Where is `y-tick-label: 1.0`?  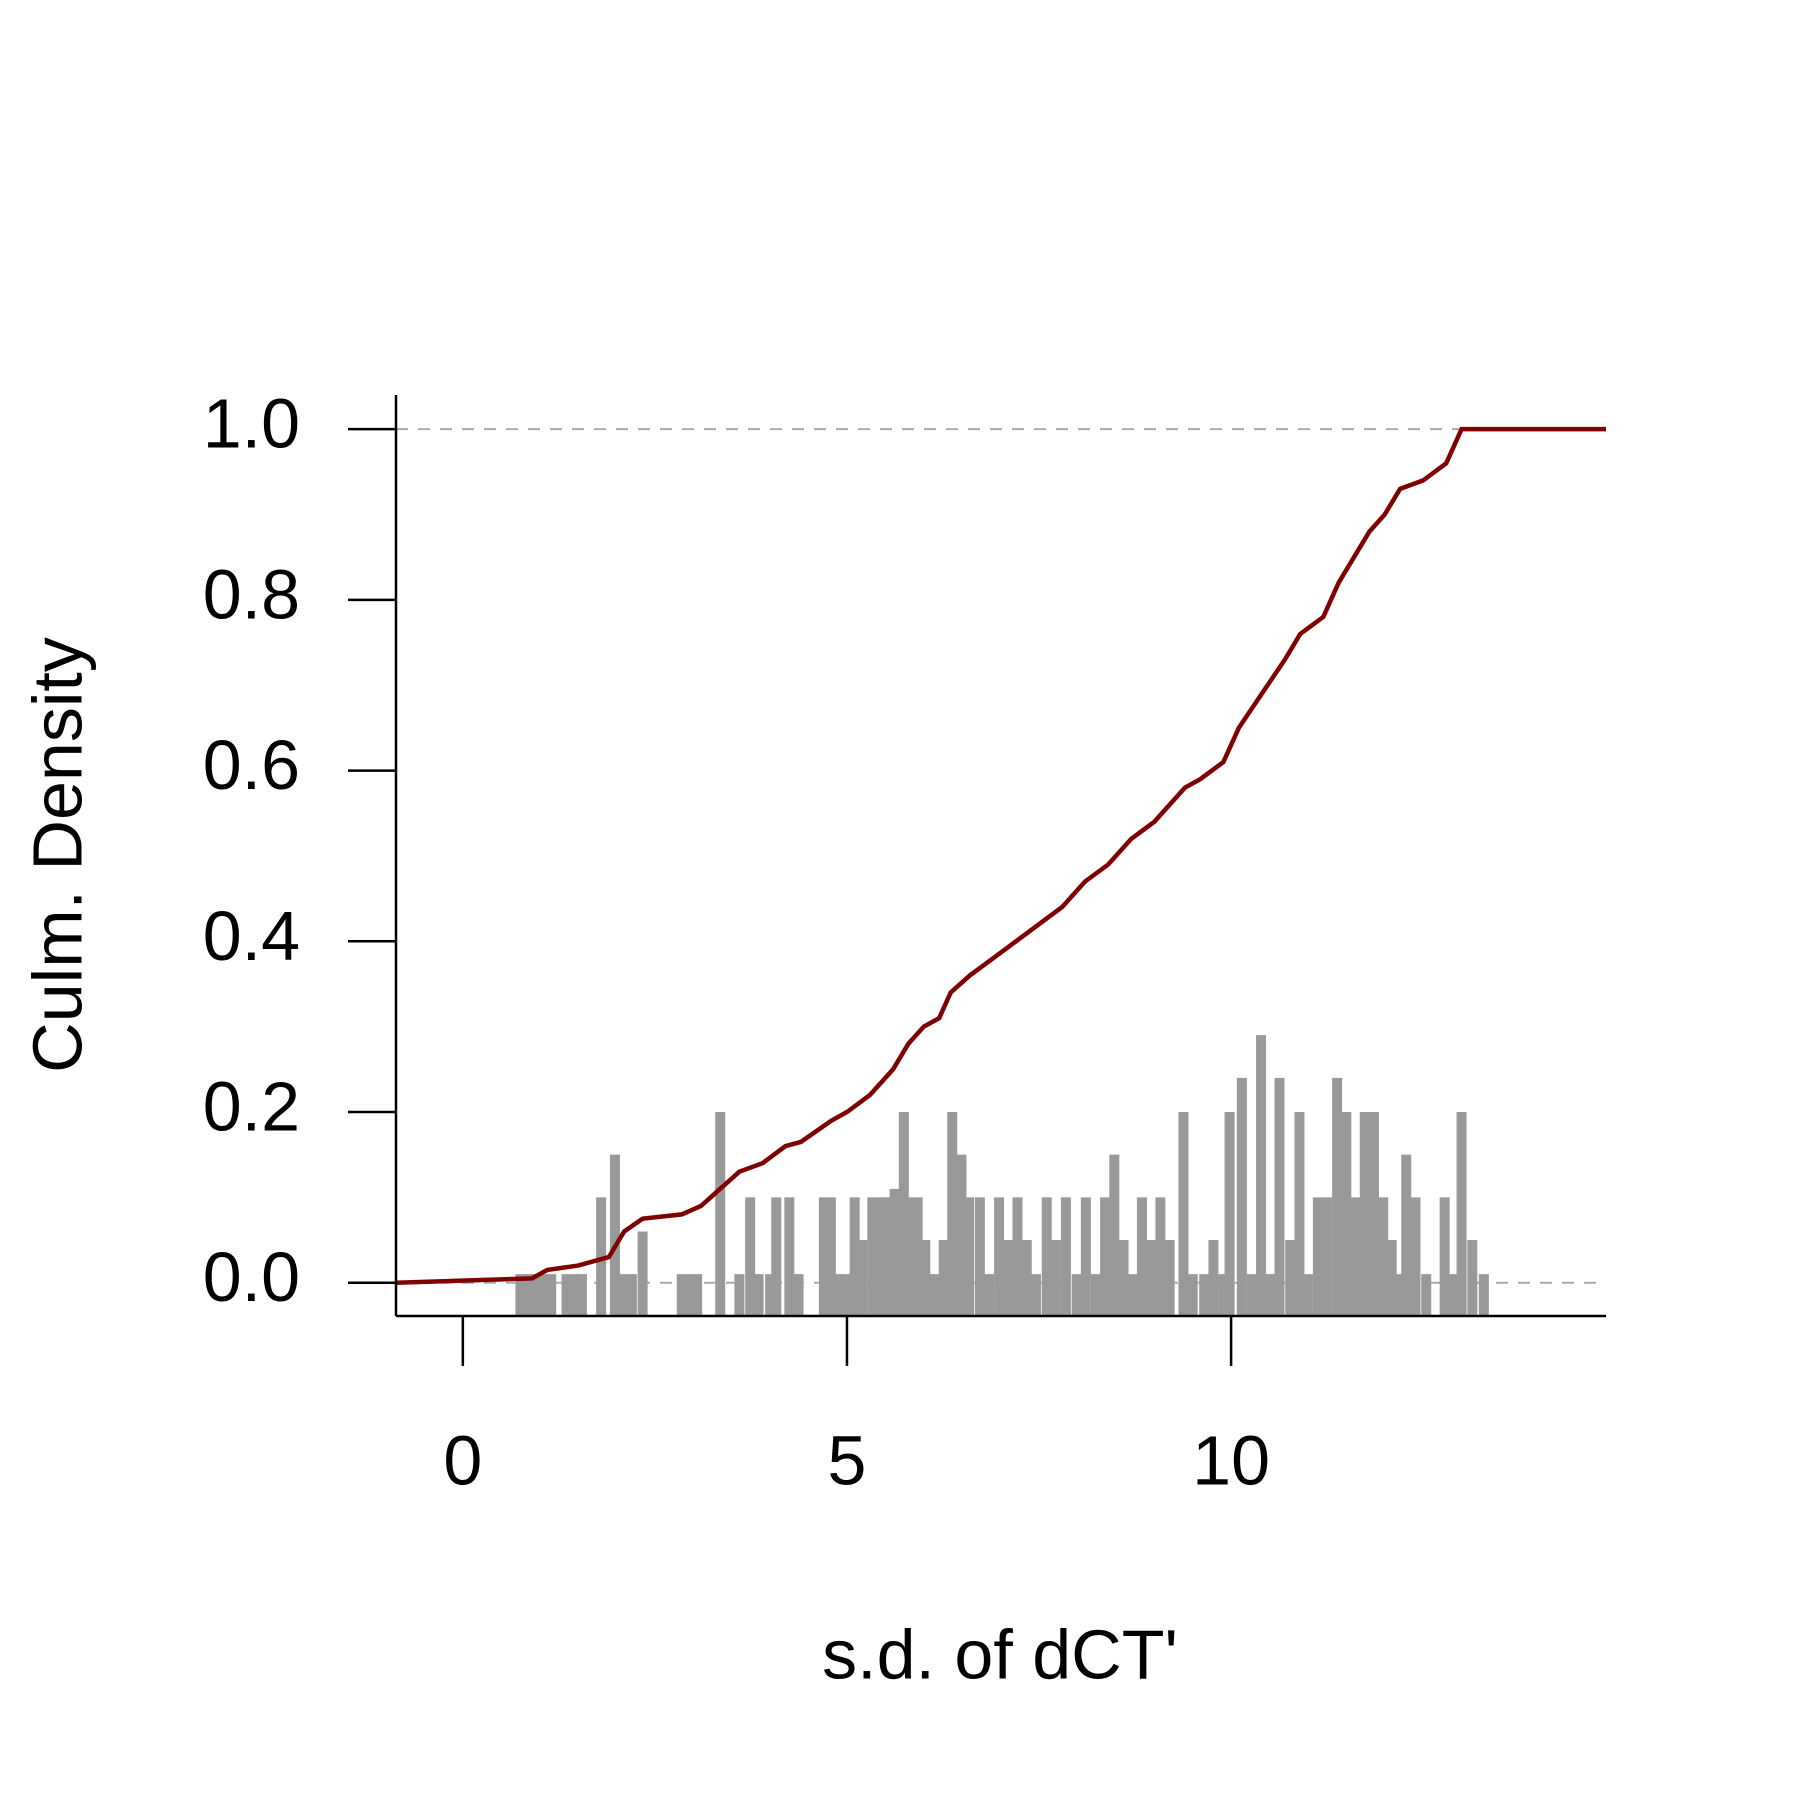
y-tick-label: 1.0 is located at coordinates (251, 424).